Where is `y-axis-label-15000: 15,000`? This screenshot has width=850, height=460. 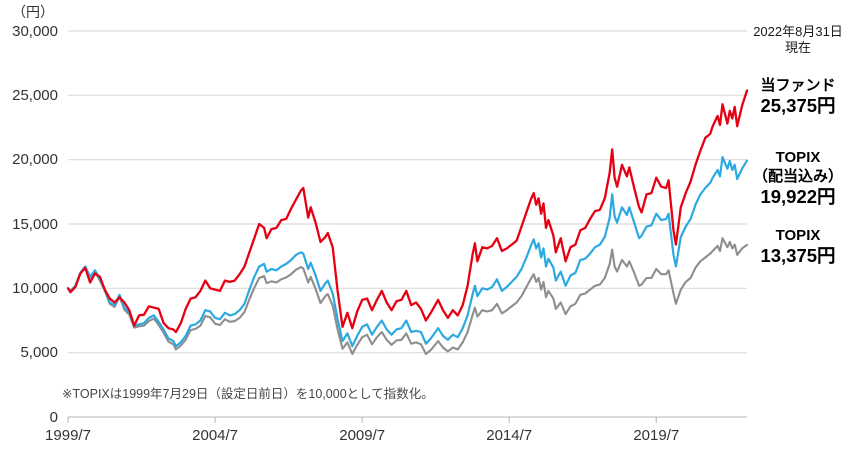 y-axis-label-15000: 15,000 is located at coordinates (35, 224).